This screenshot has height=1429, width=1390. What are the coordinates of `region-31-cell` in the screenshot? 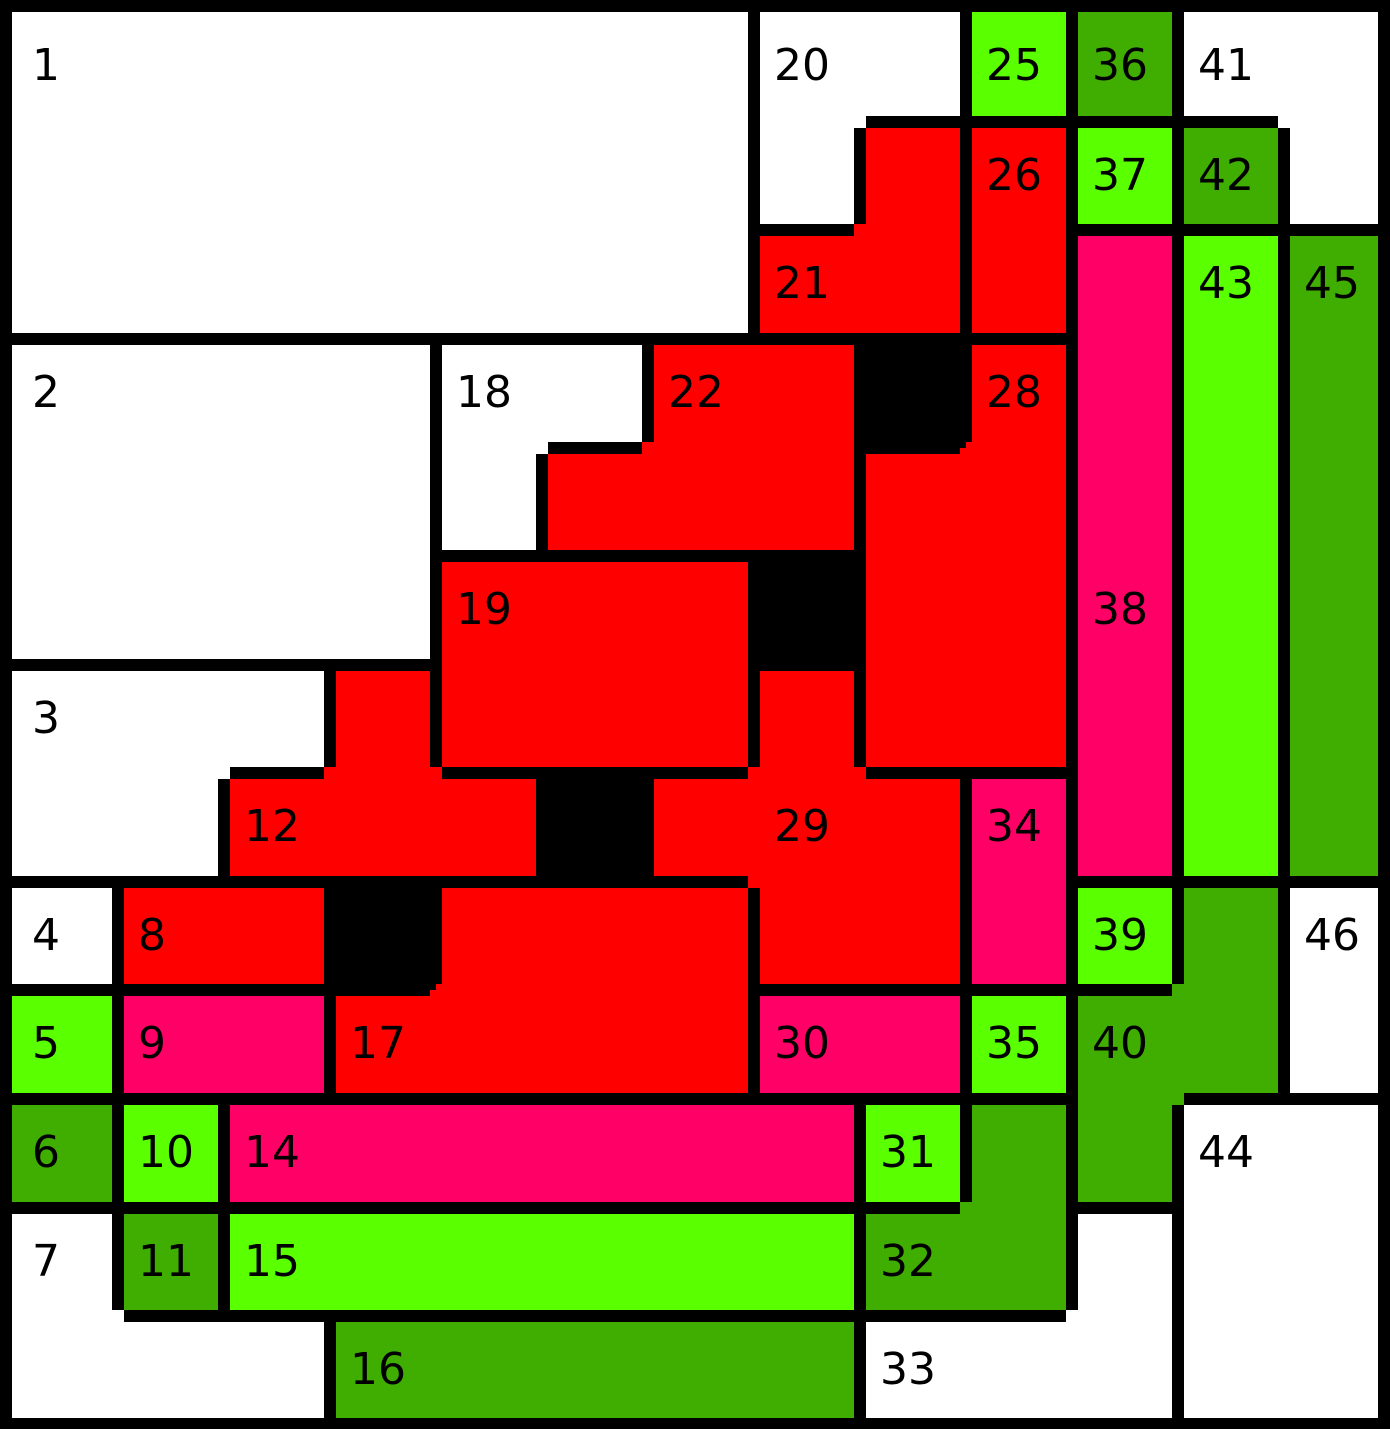 It's located at (913, 1153).